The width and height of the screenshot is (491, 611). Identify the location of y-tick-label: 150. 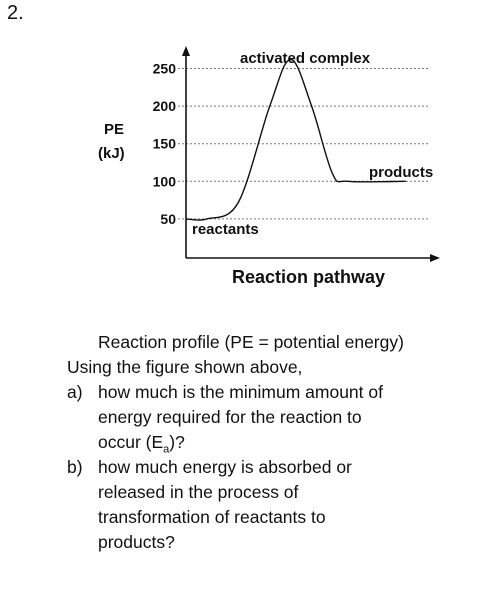
(165, 144).